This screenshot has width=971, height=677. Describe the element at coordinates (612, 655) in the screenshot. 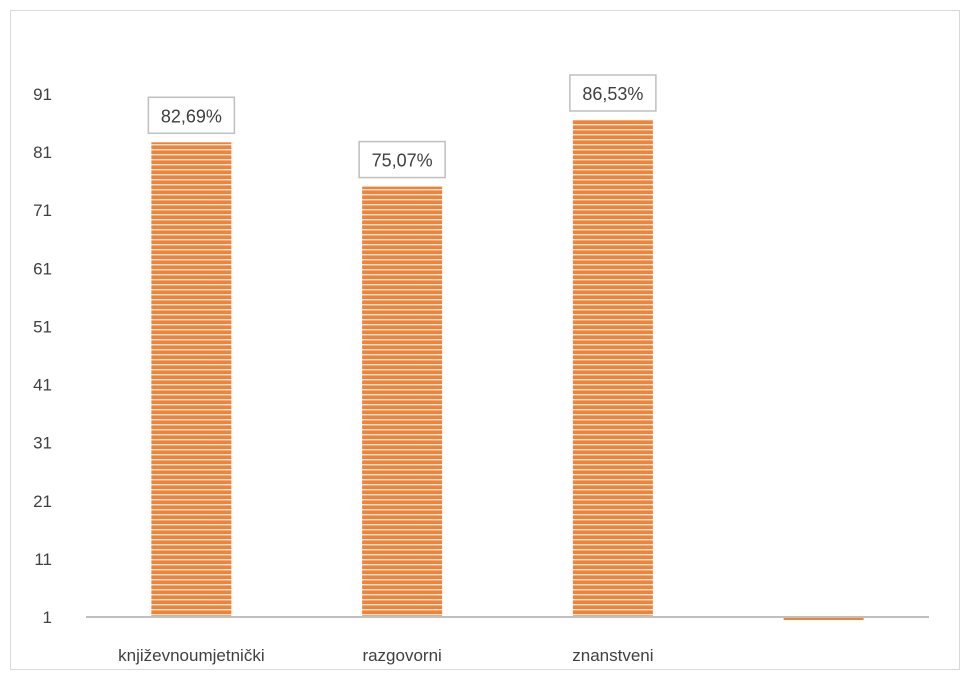

I see `category-label: znanstveni` at that location.